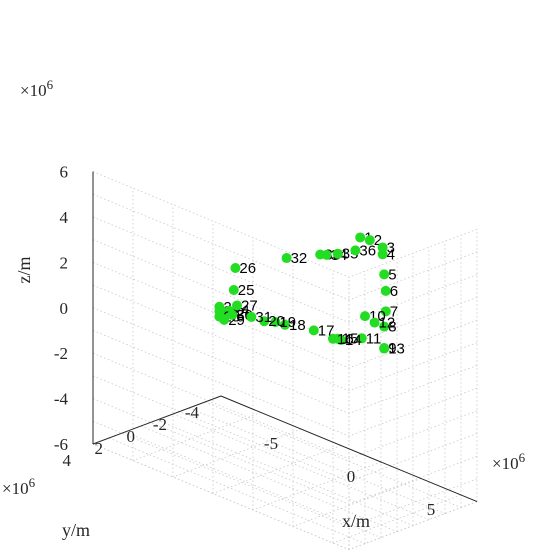  I want to click on data-point-label: 4, so click(391, 254).